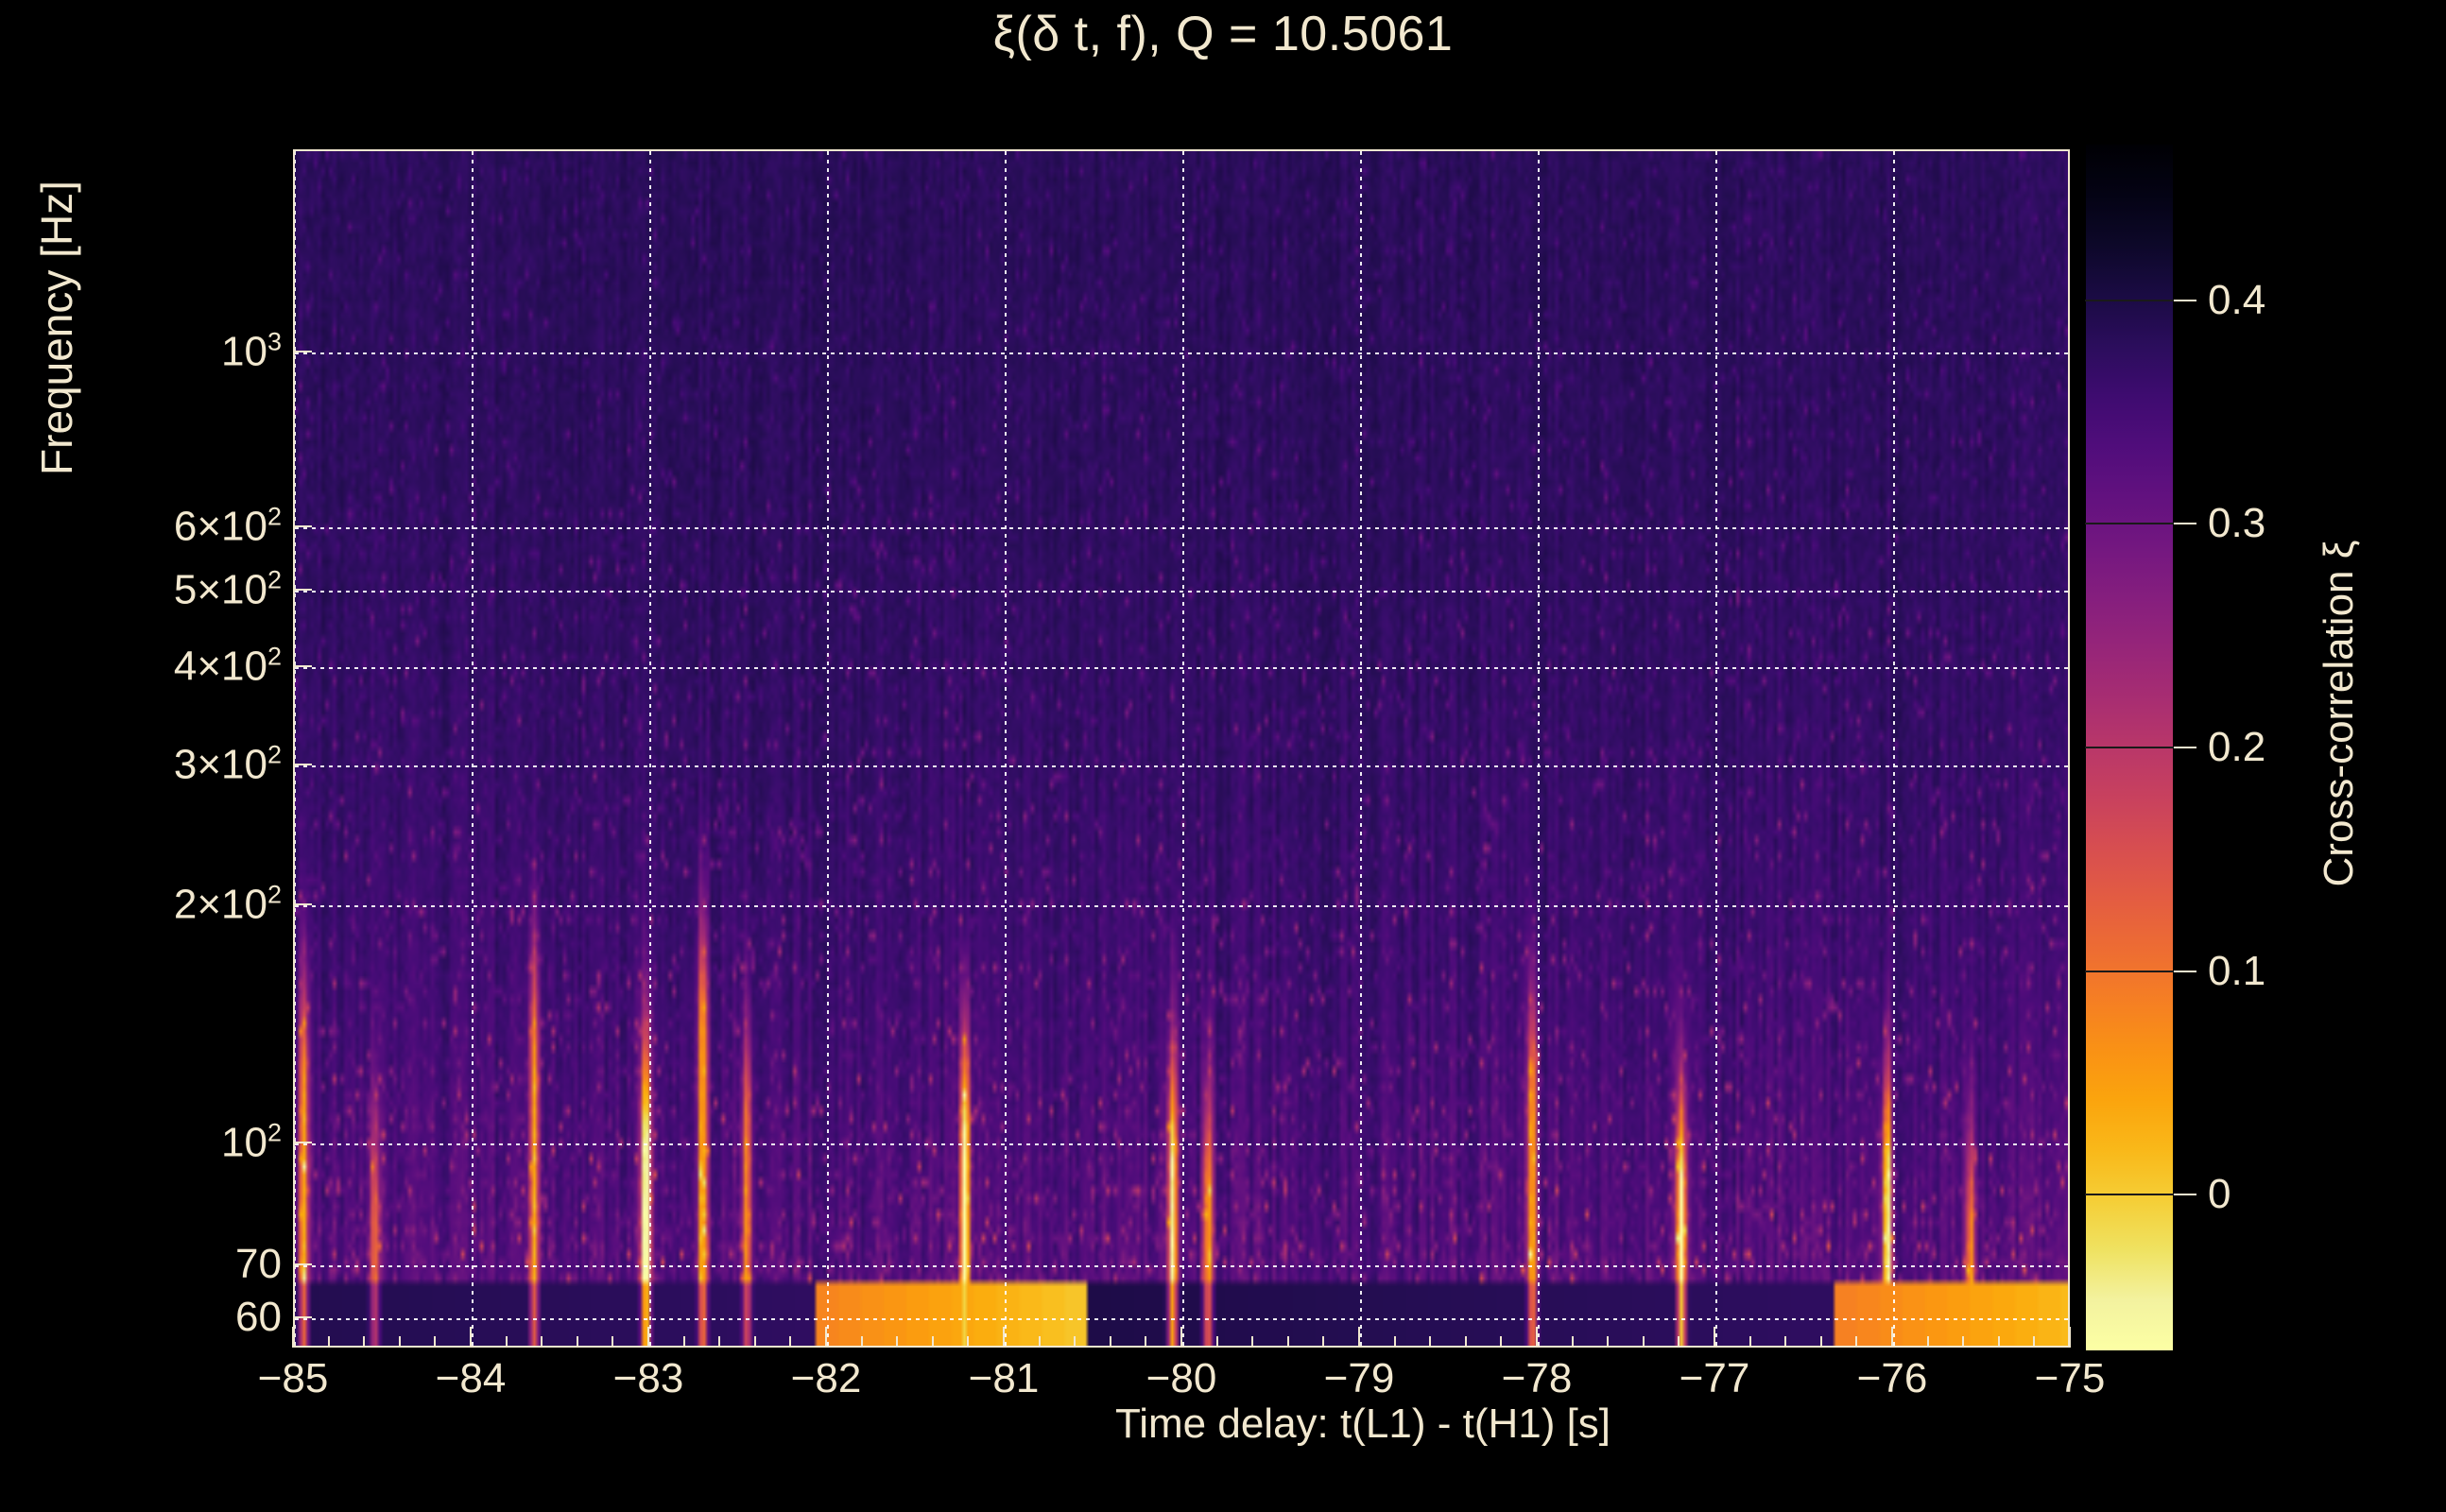 This screenshot has height=1512, width=2446. Describe the element at coordinates (2237, 747) in the screenshot. I see `colorbar-tick-label: 0.2` at that location.